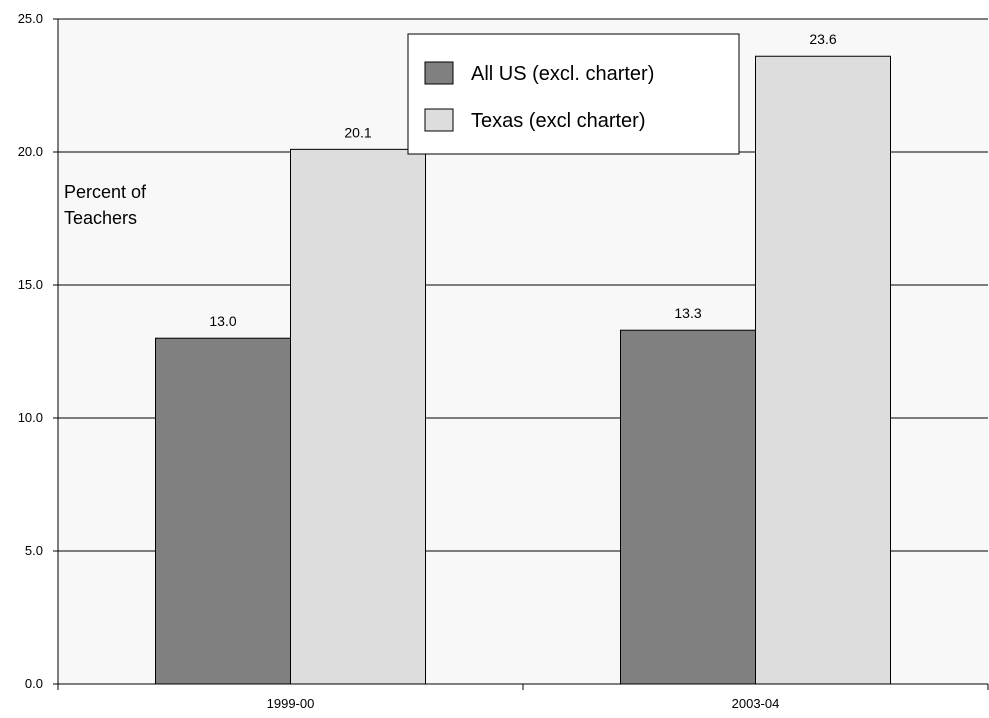  Describe the element at coordinates (30, 151) in the screenshot. I see `y-tick-label: 20.0` at that location.